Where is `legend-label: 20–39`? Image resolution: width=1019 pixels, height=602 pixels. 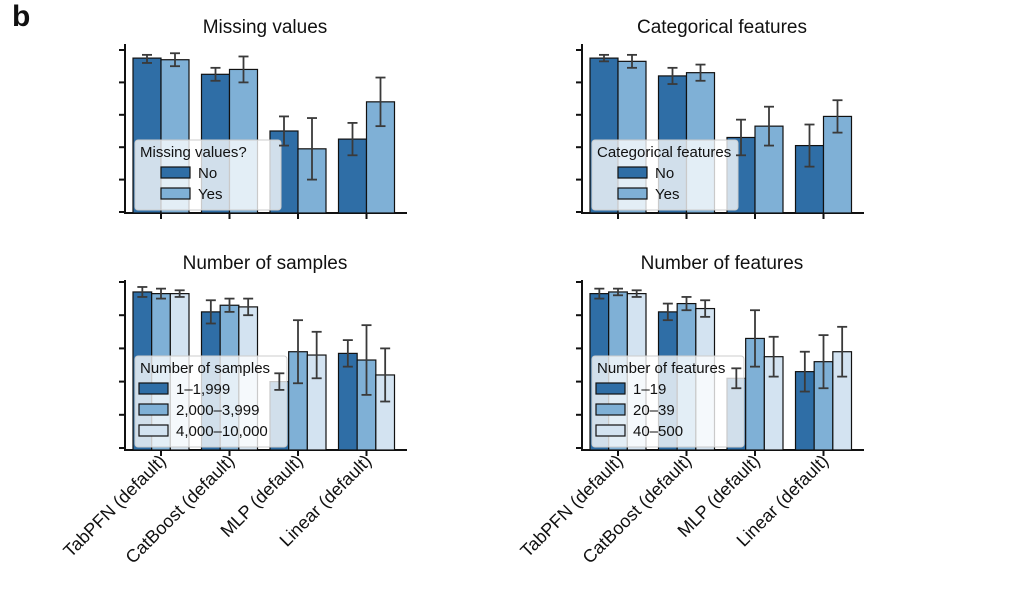 legend-label: 20–39 is located at coordinates (654, 410).